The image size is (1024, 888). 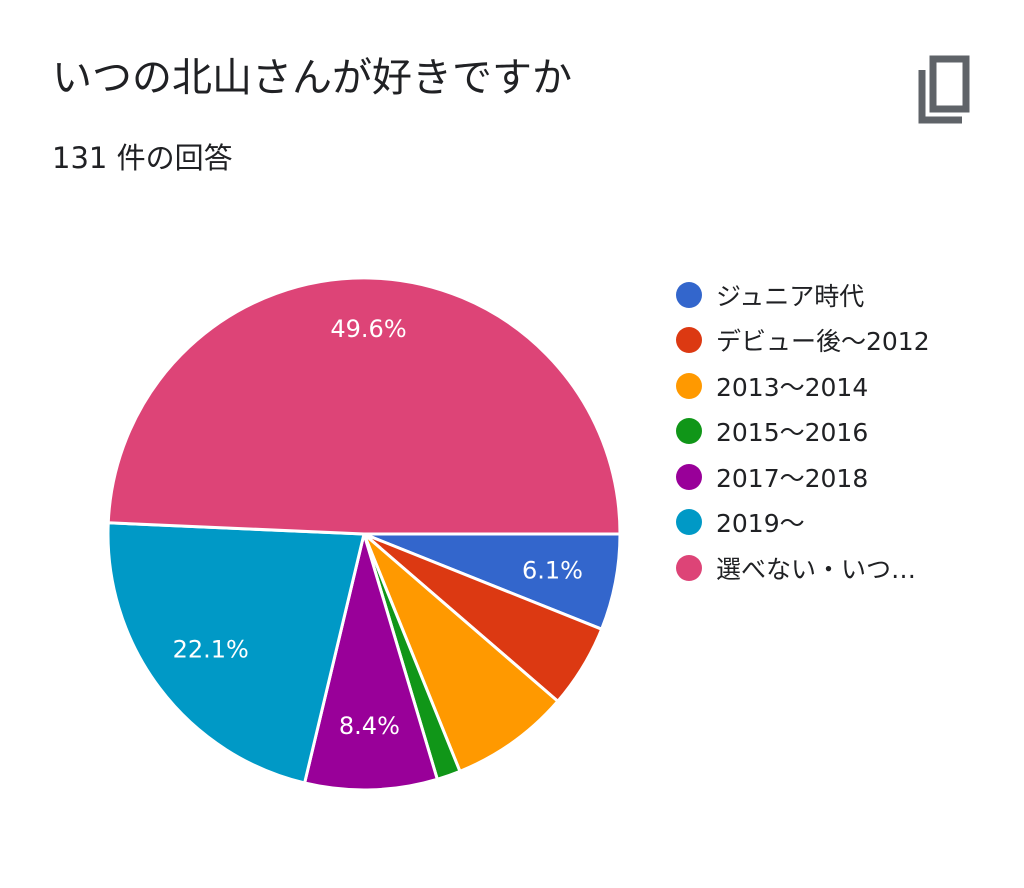 What do you see at coordinates (312, 78) in the screenshot?
I see `chart-title: いつの北山さんが好きですか` at bounding box center [312, 78].